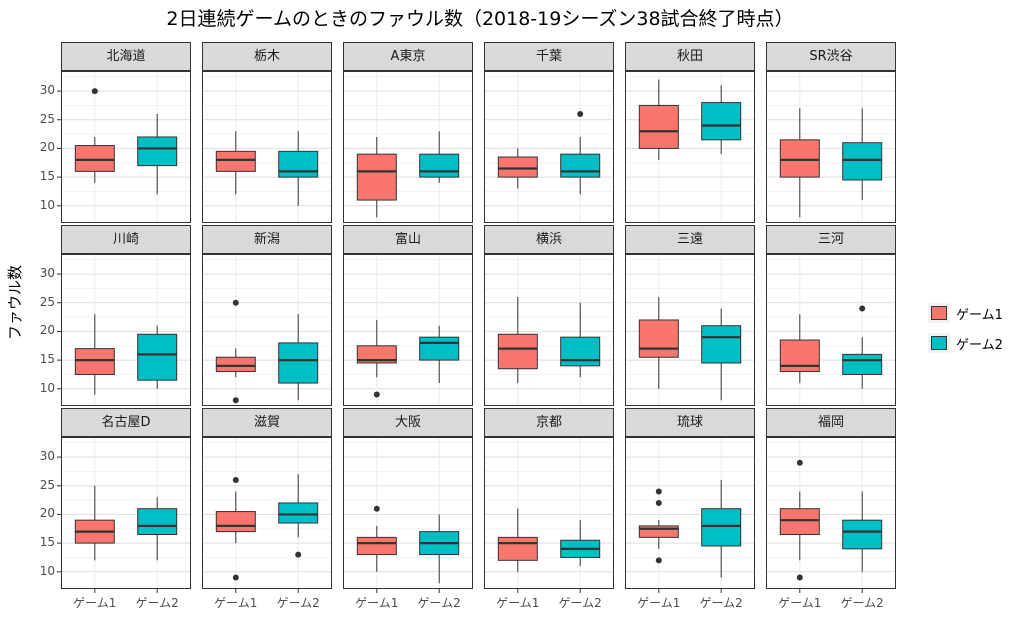 This screenshot has height=640, width=1024. What do you see at coordinates (831, 56) in the screenshot?
I see `facet-strip-label: SR渋谷` at bounding box center [831, 56].